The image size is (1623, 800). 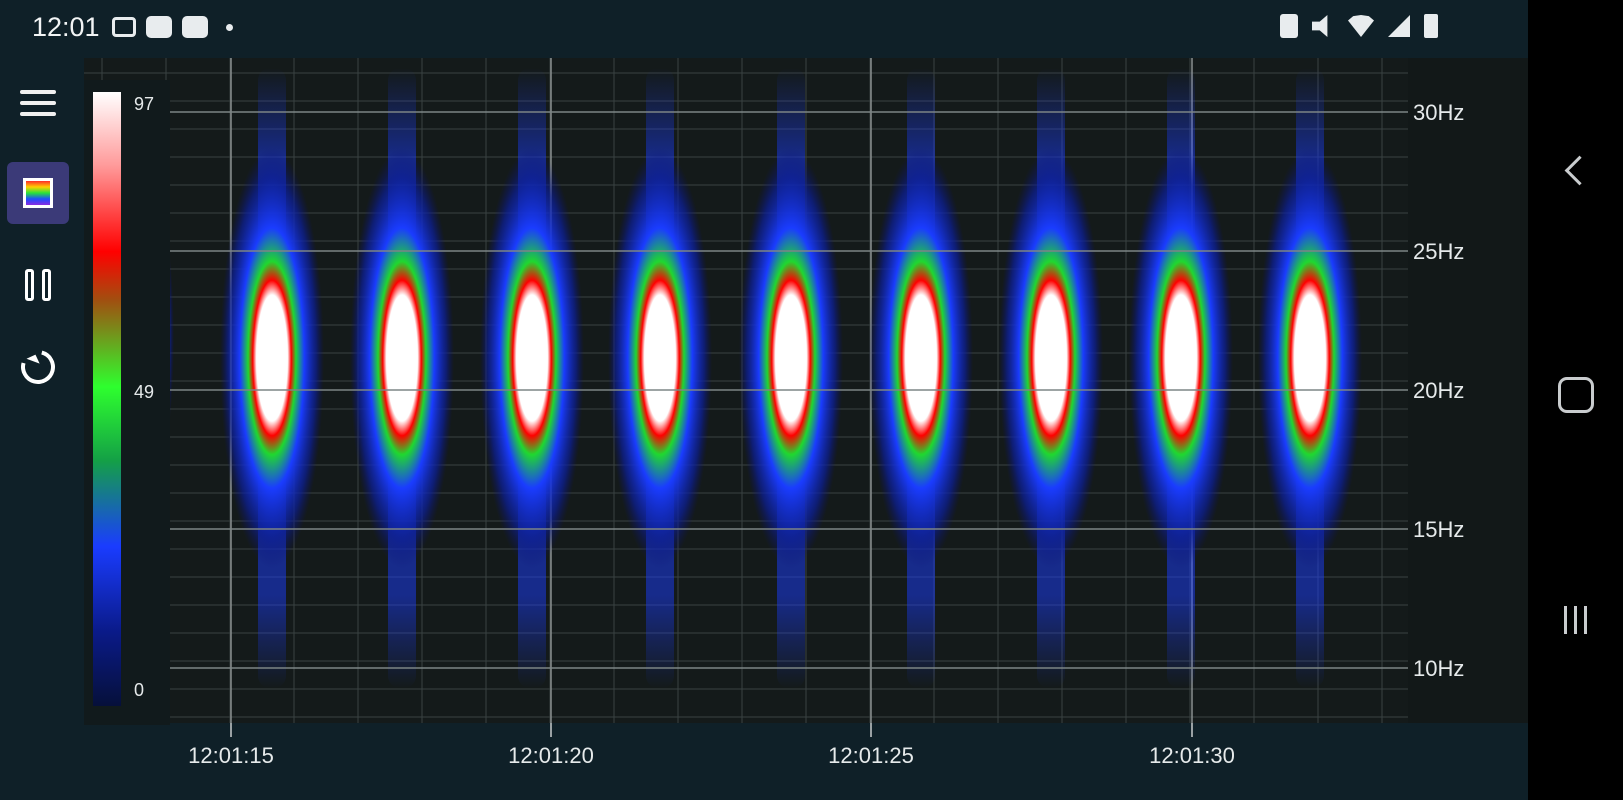 I want to click on clipboard-icon, so click(x=1289, y=26).